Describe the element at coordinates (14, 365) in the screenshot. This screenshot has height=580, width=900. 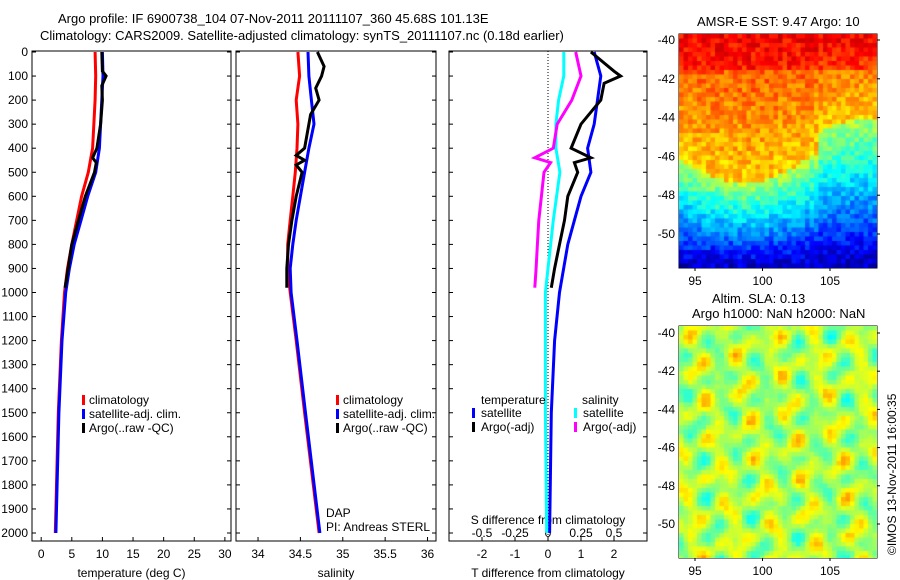
I see `depth-tick-label: 1300` at that location.